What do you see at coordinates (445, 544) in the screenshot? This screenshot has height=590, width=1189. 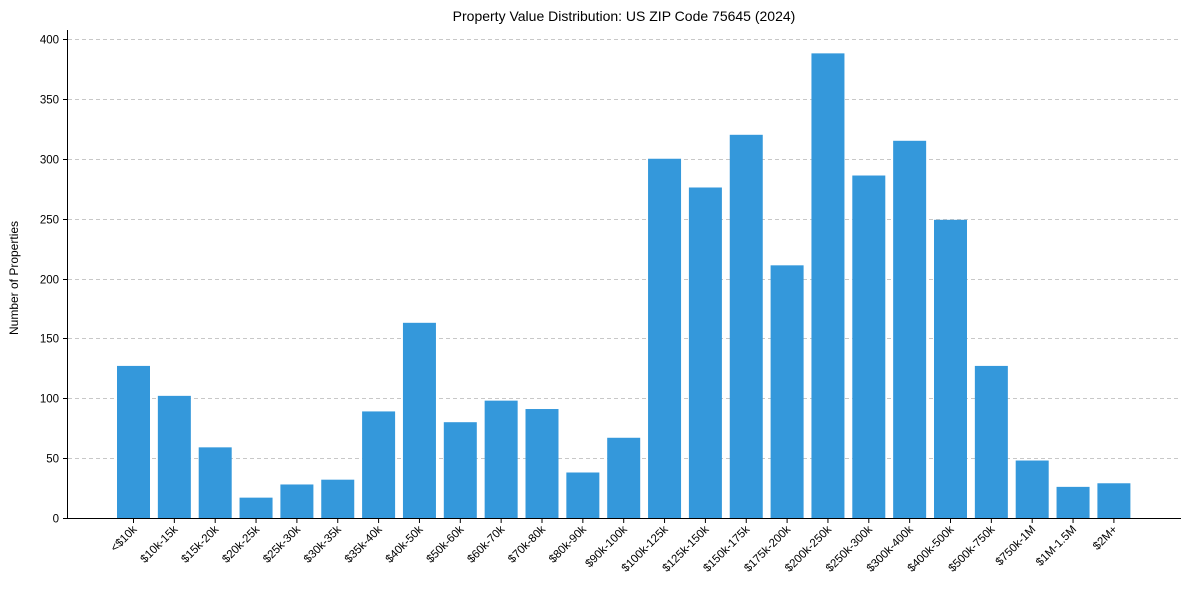 I see `x-tick-label: $50k-60k` at bounding box center [445, 544].